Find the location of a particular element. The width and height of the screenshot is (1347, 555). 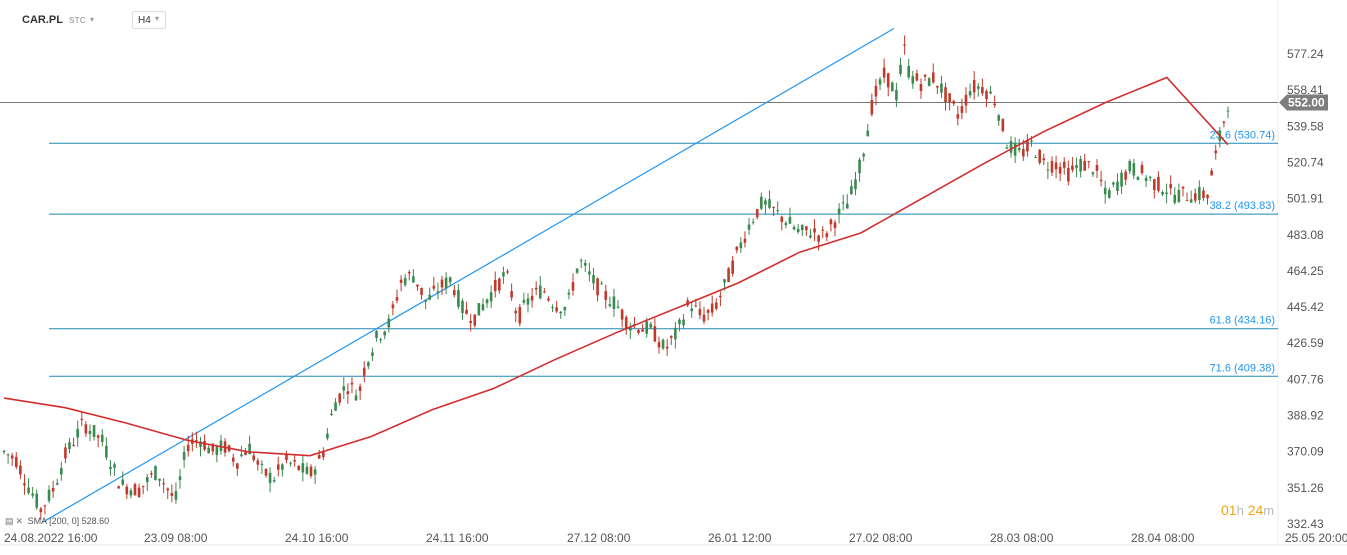

countdown-minutes: 24 is located at coordinates (1255, 510).